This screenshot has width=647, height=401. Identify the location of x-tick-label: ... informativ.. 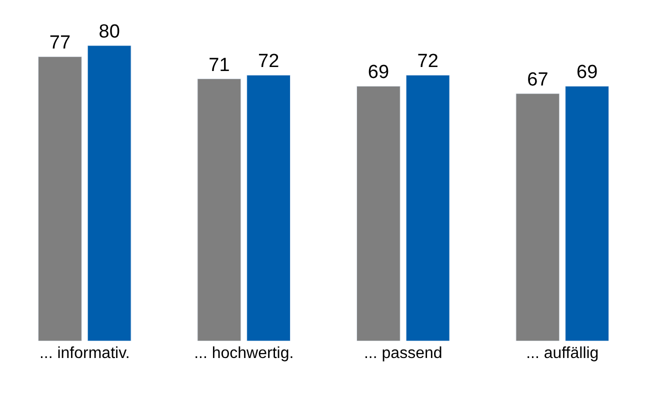
(84, 353).